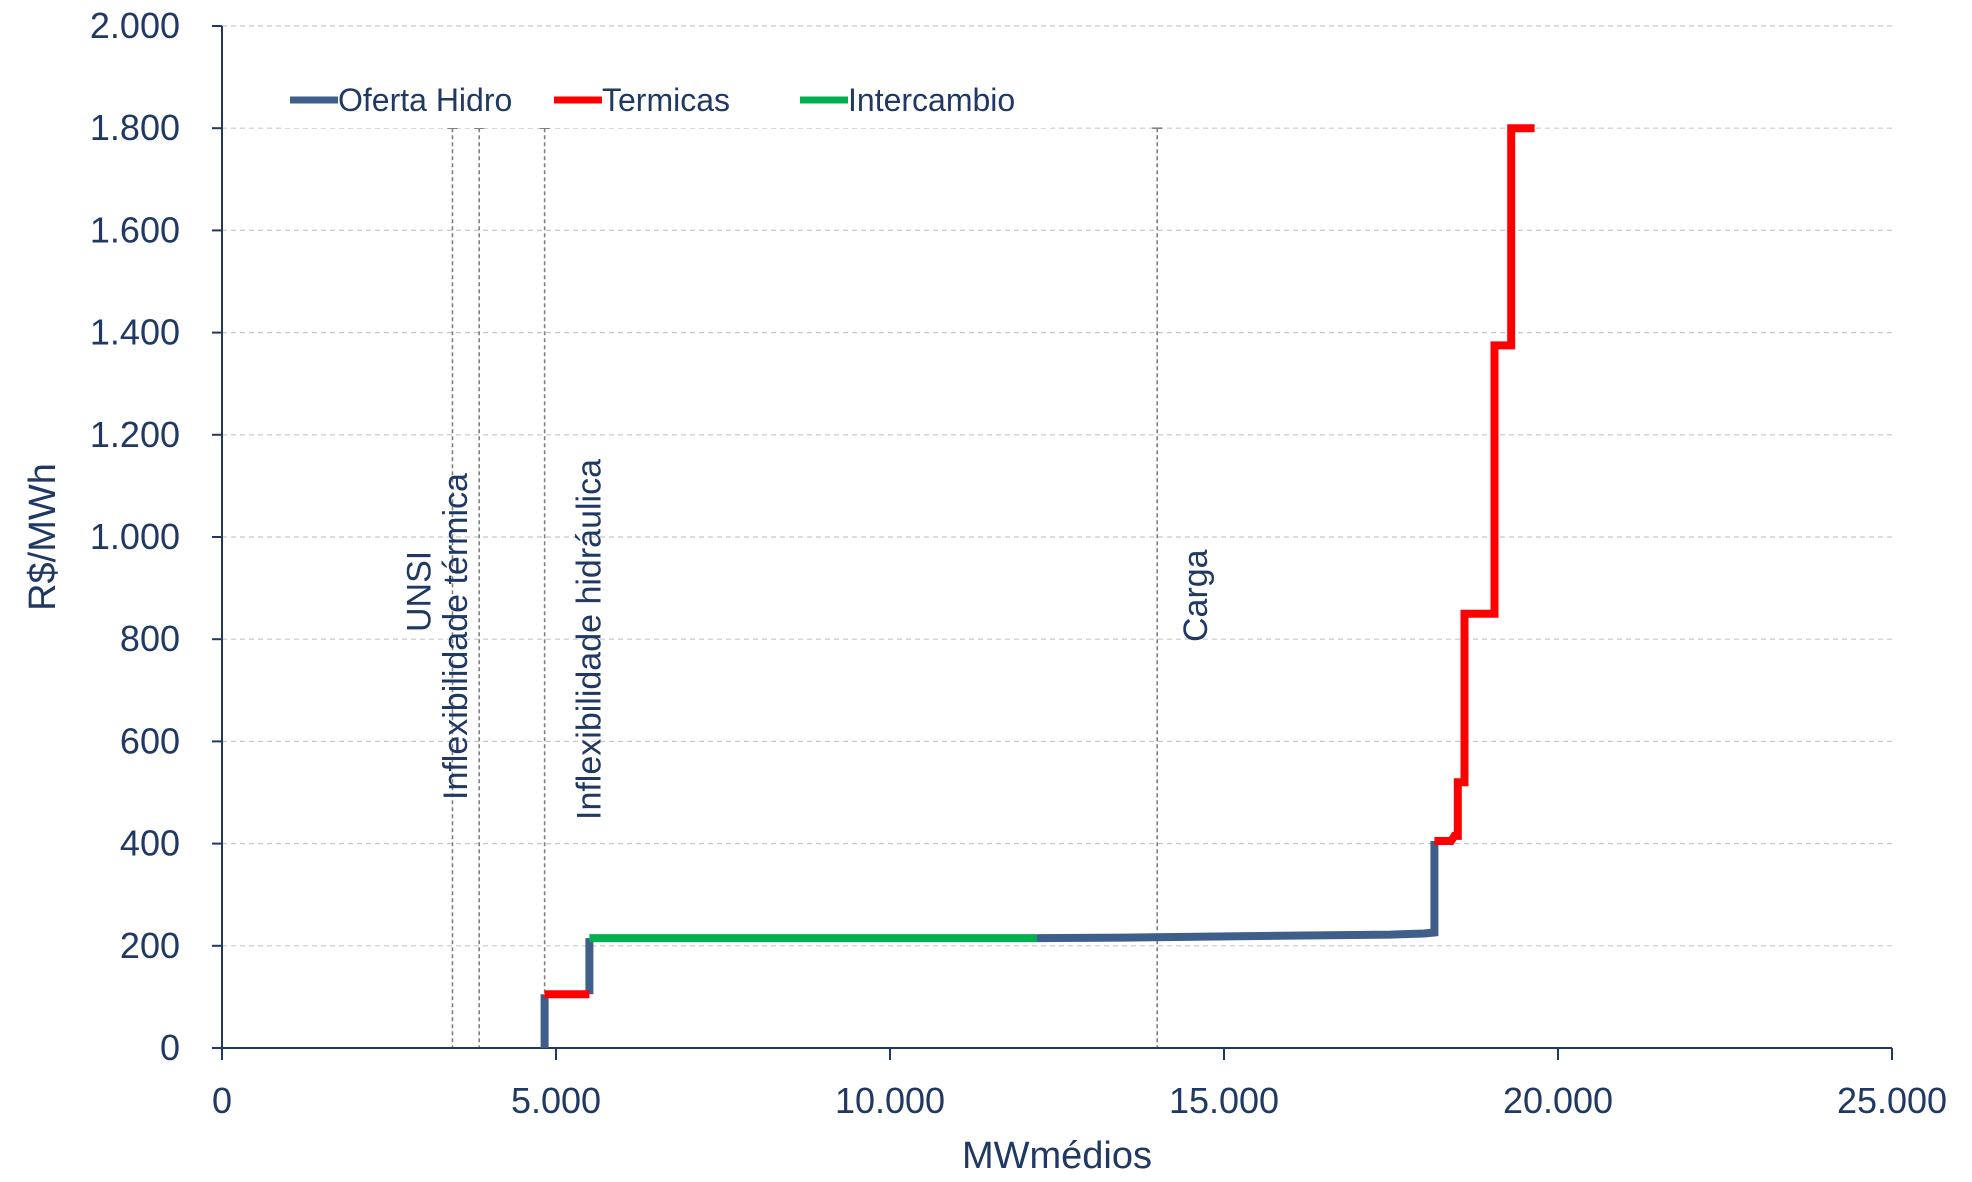  What do you see at coordinates (1057, 1156) in the screenshot?
I see `x-axis-title: MWmédios` at bounding box center [1057, 1156].